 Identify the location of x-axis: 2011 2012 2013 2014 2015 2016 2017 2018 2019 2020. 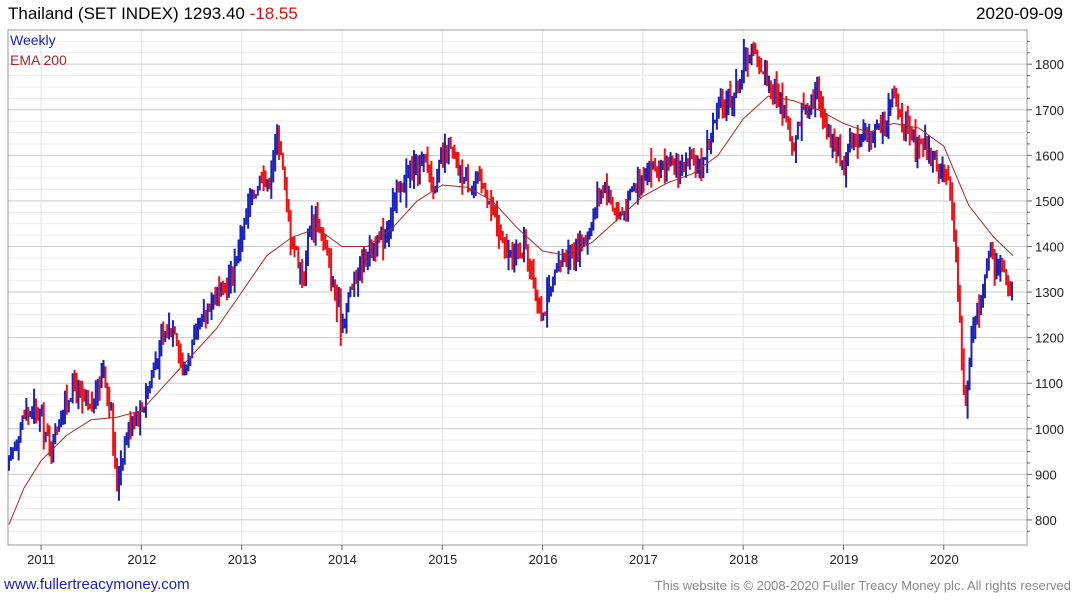
(493, 556).